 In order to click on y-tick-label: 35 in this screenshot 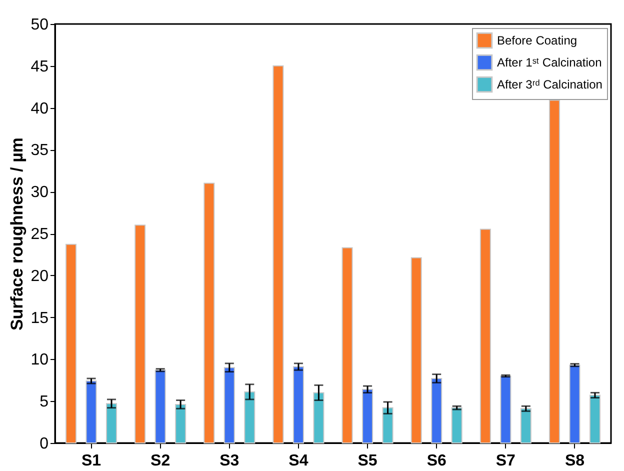, I will do `click(39, 151)`.